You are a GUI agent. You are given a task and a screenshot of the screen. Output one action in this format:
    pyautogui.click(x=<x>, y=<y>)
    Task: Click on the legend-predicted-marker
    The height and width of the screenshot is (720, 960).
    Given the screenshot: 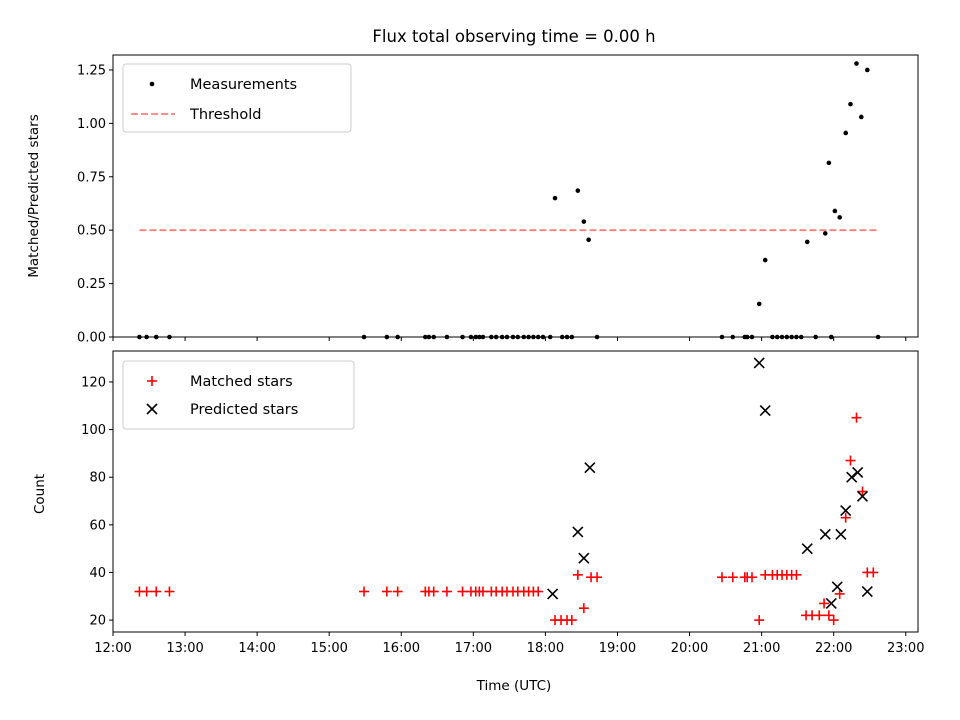 What is the action you would take?
    pyautogui.click(x=152, y=409)
    